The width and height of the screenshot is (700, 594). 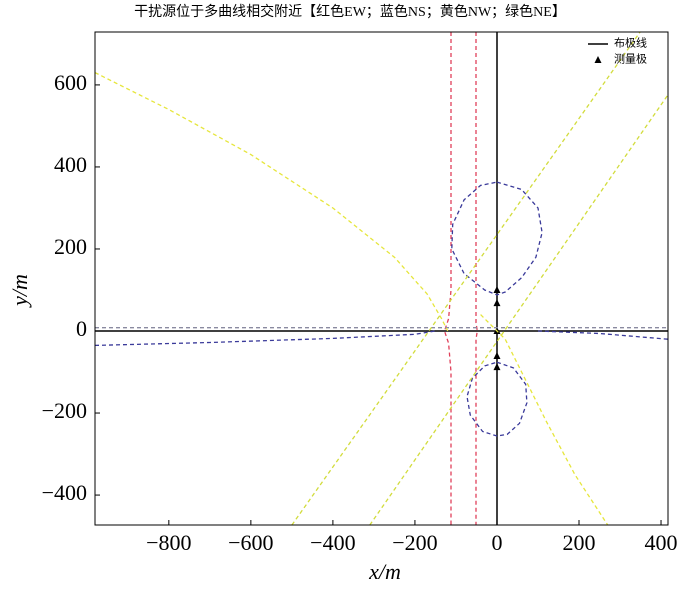 I want to click on legend-label: 布极线, so click(x=630, y=43).